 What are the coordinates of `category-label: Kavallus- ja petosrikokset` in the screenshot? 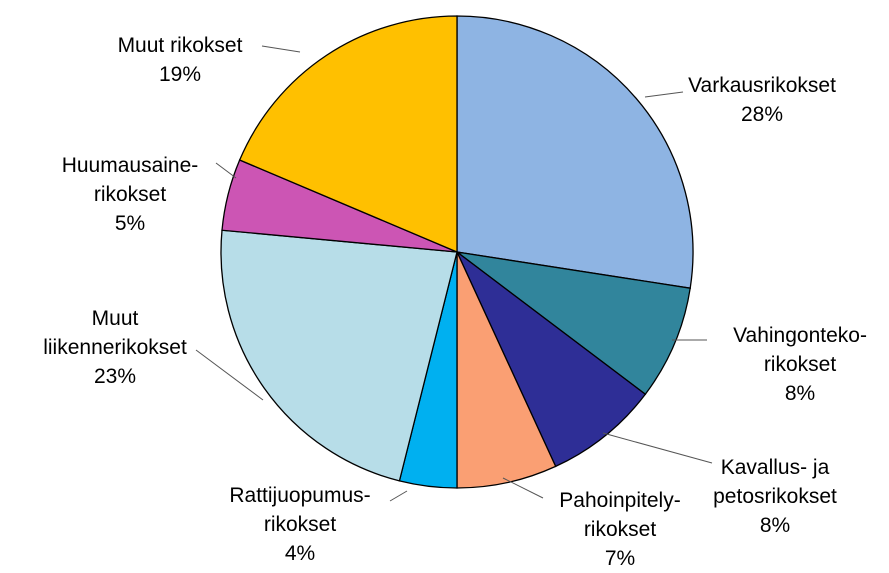 It's located at (775, 482).